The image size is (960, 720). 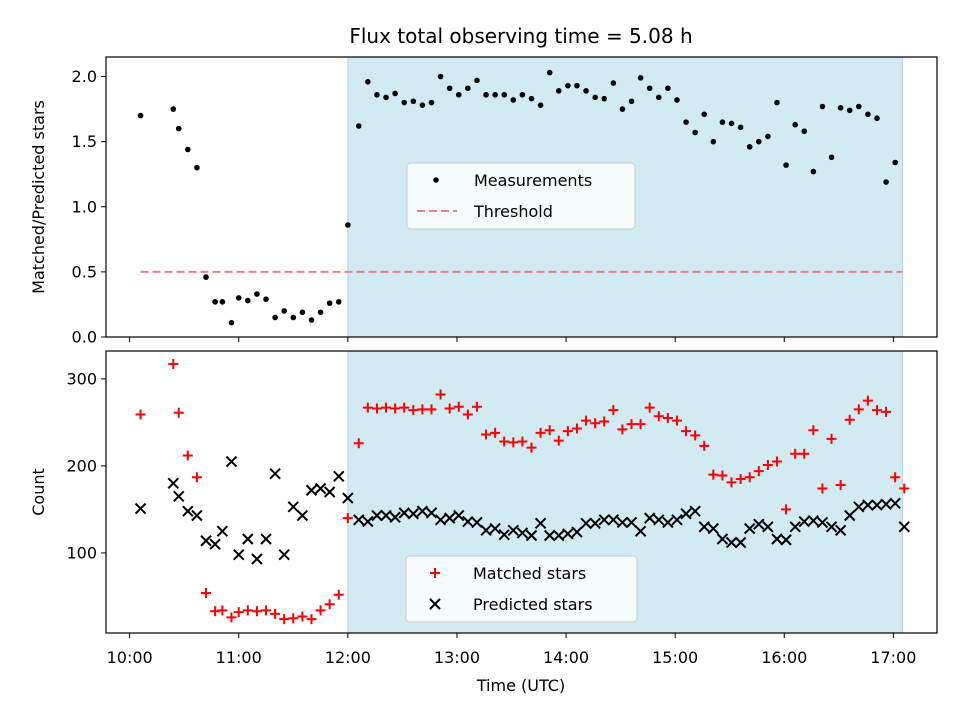 I want to click on y-axis-label: Matched/Predicted stars, so click(x=38, y=197).